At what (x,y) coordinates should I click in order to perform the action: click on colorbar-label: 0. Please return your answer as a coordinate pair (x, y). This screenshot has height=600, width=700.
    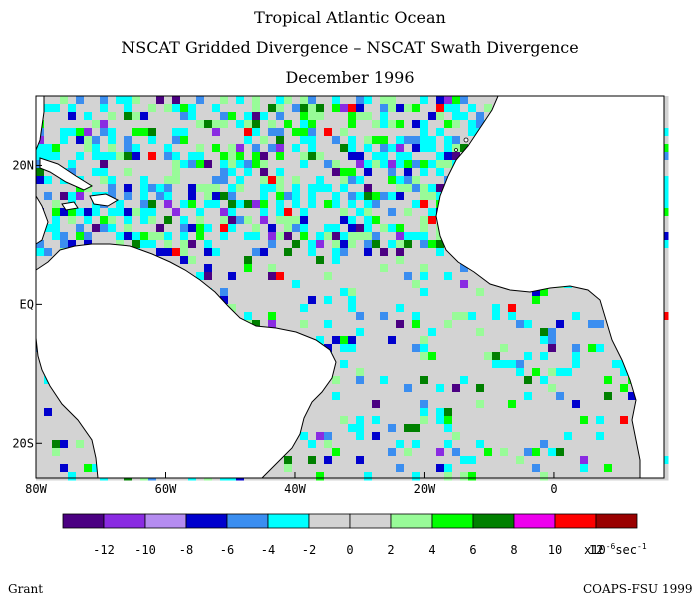
    Looking at the image, I should click on (349, 550).